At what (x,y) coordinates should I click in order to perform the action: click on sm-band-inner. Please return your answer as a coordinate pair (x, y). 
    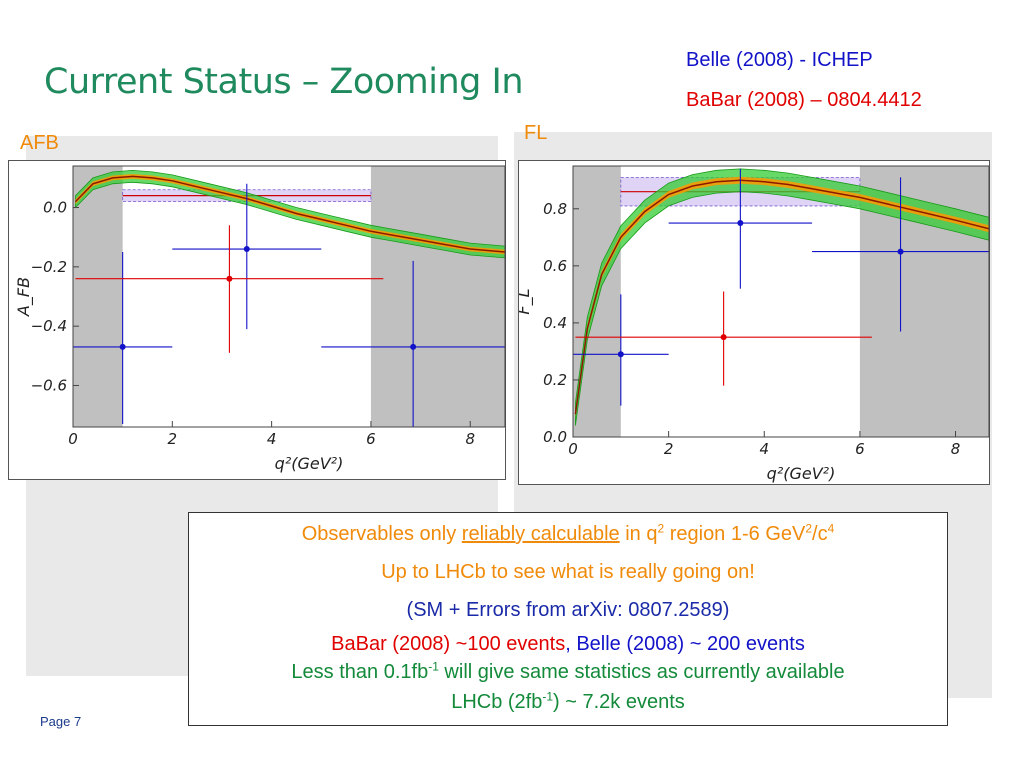
    Looking at the image, I should click on (290, 214).